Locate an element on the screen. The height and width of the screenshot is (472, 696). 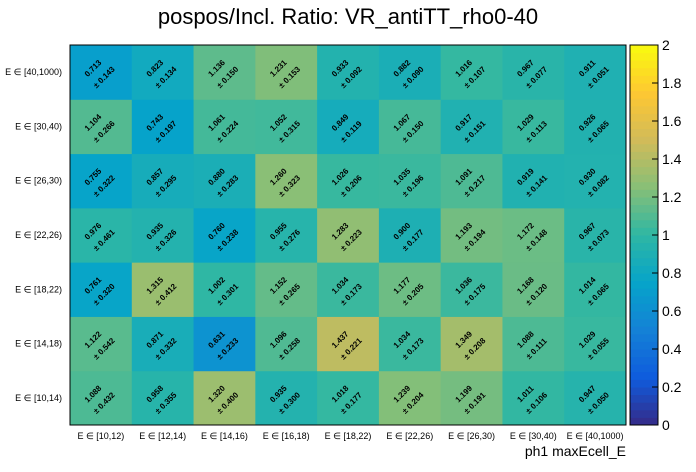
y-tick-label: E ∈ [22,26) is located at coordinates (38, 235).